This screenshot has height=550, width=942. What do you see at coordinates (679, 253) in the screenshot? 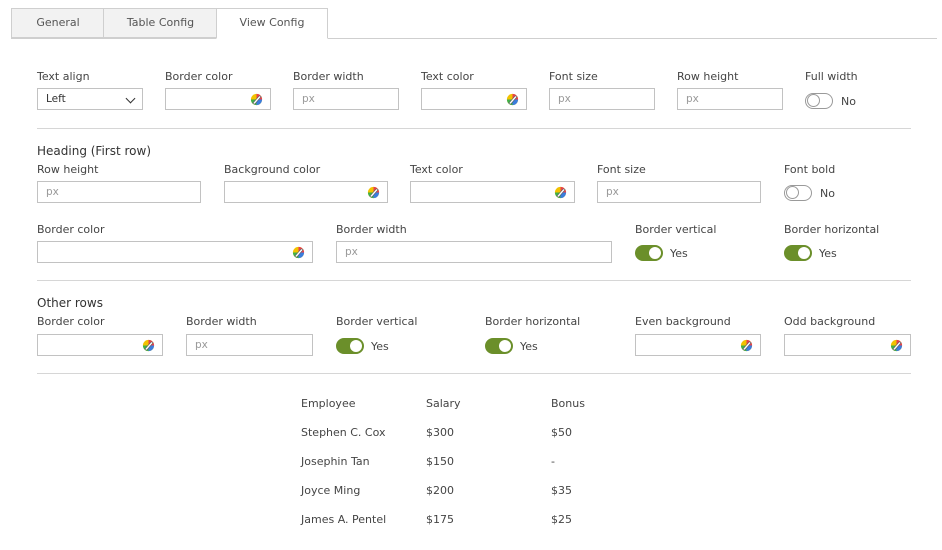
I see `heading-border-vertical-state: Yes` at bounding box center [679, 253].